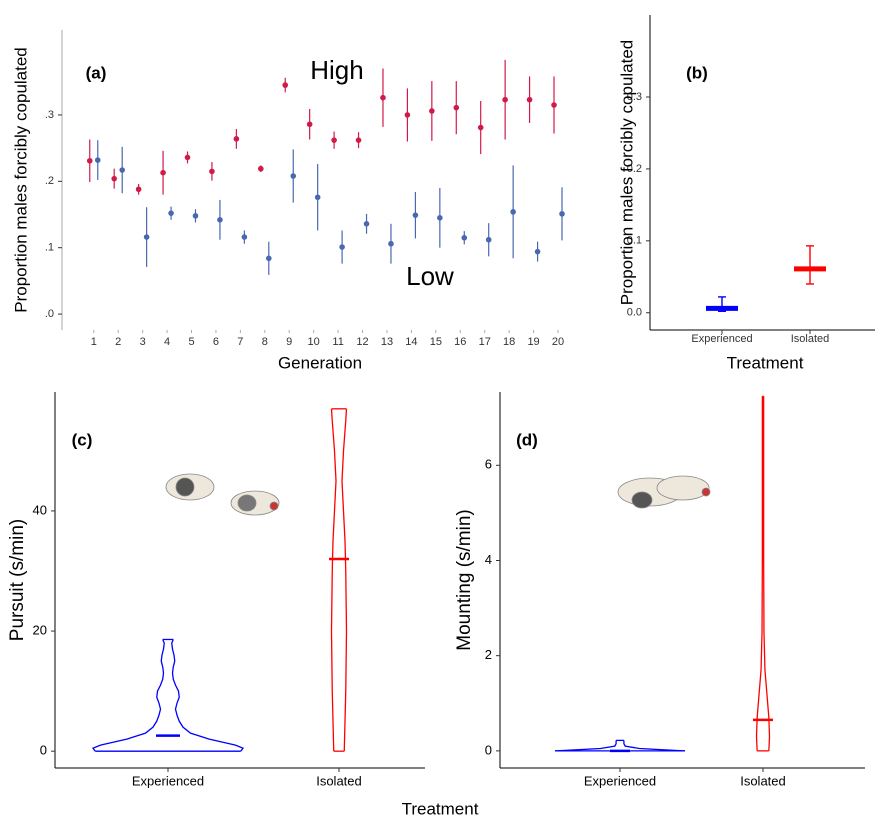 Image resolution: width=880 pixels, height=822 pixels. Describe the element at coordinates (387, 342) in the screenshot. I see `x-tick-label: 13` at that location.